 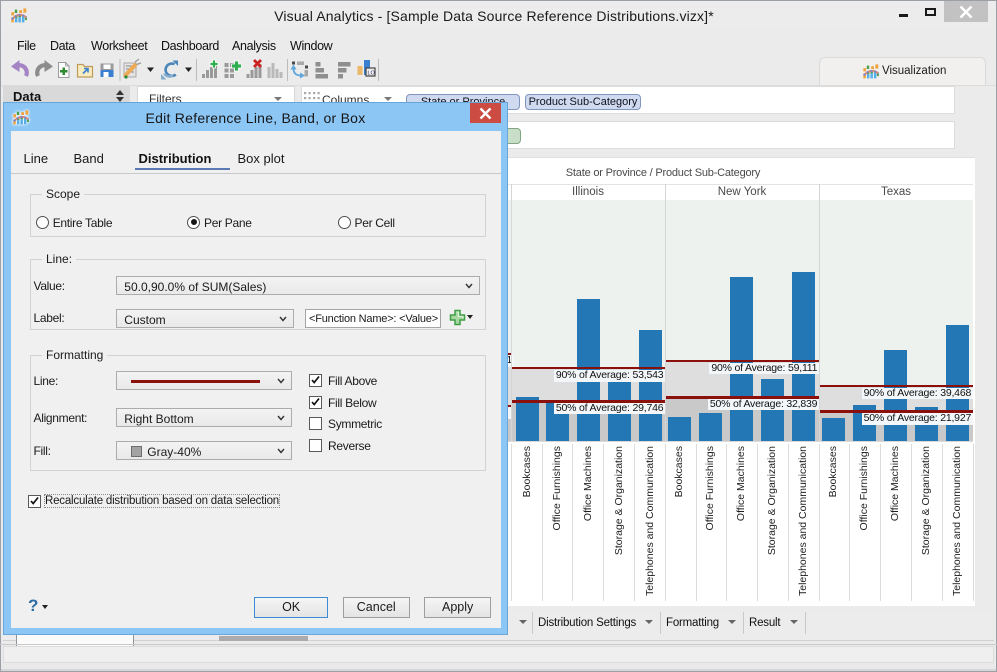 I want to click on svg-text: LO, so click(x=372, y=74).